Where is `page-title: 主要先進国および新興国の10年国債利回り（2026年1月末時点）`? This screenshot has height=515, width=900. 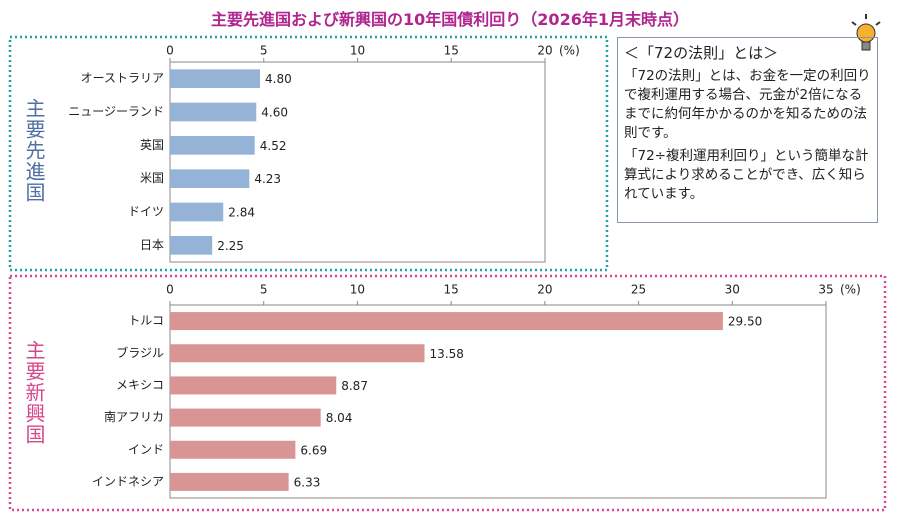
page-title: 主要先進国および新興国の10年国債利回り（2026年1月末時点） is located at coordinates (450, 19).